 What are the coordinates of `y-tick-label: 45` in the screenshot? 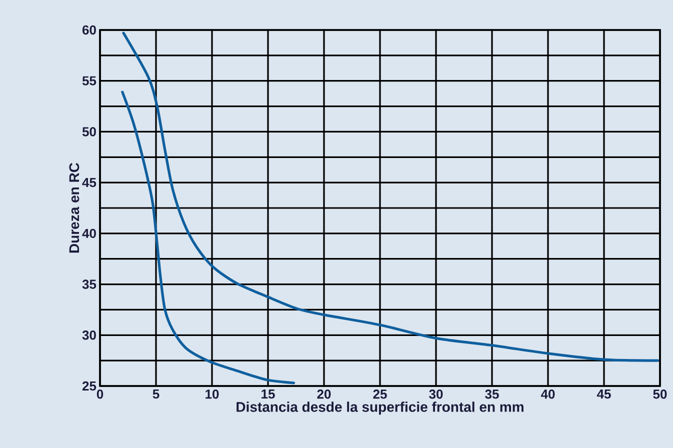 It's located at (89, 183).